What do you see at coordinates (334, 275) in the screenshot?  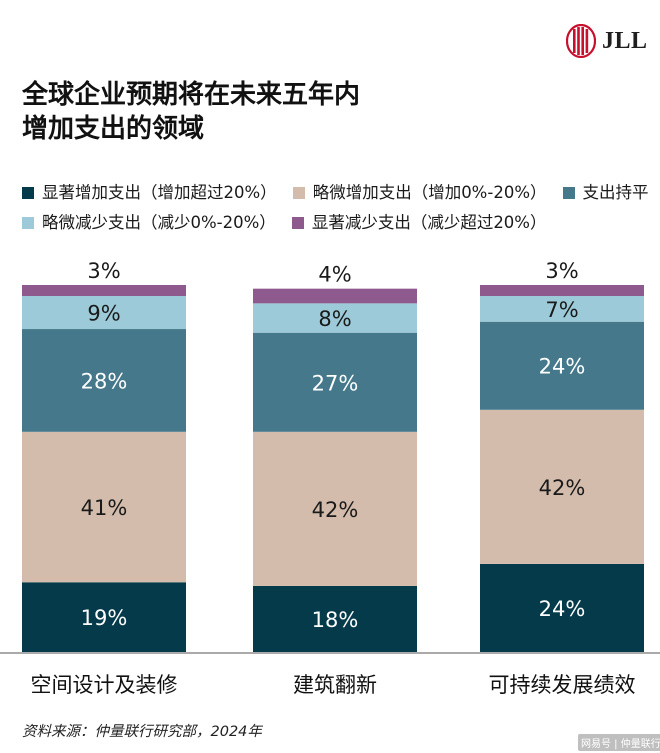 I see `data-label: 4%` at bounding box center [334, 275].